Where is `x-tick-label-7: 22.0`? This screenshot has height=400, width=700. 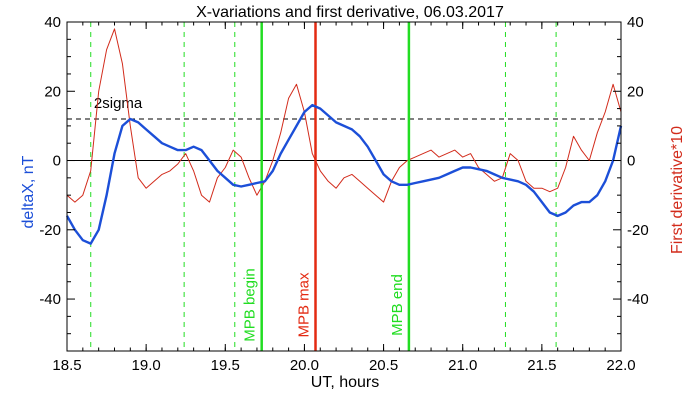 x-tick-label-7: 22.0 is located at coordinates (620, 365).